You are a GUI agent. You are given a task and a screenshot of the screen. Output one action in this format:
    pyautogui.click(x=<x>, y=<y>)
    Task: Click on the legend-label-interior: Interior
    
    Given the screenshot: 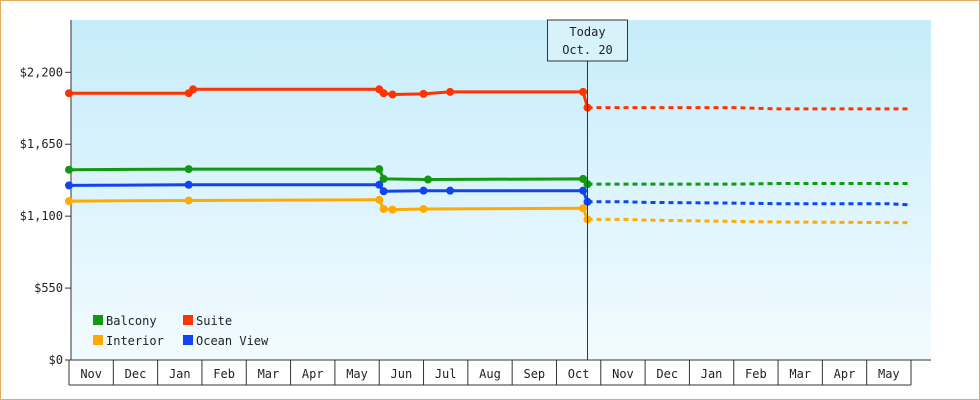 What is the action you would take?
    pyautogui.click(x=135, y=341)
    